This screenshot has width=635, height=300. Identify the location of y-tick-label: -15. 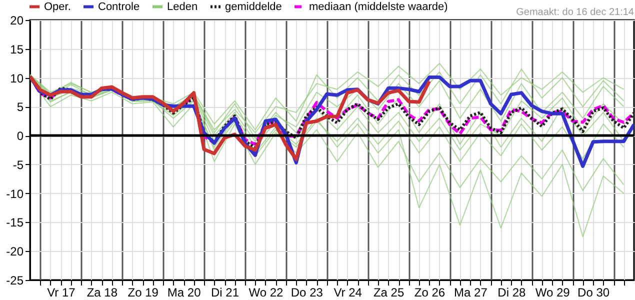
(15, 223).